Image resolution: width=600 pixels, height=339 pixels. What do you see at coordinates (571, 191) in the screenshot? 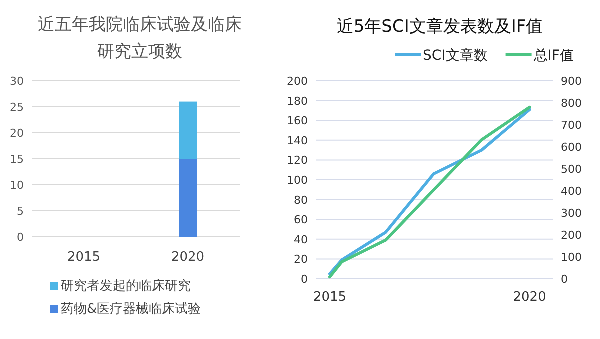
I see `y2-tick-label: 400` at bounding box center [571, 191].